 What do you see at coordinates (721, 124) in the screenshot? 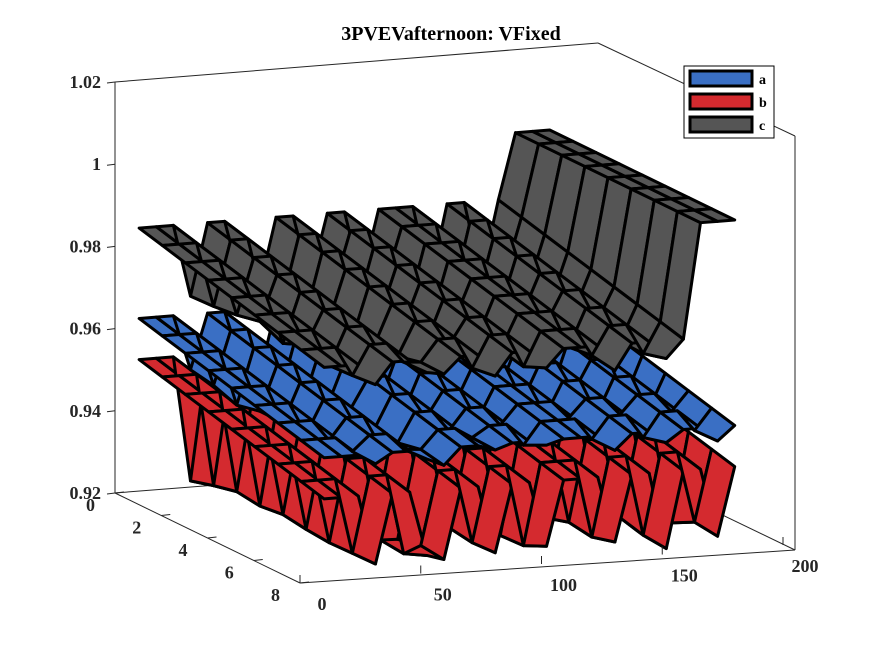
I see `legend-swatch-c` at bounding box center [721, 124].